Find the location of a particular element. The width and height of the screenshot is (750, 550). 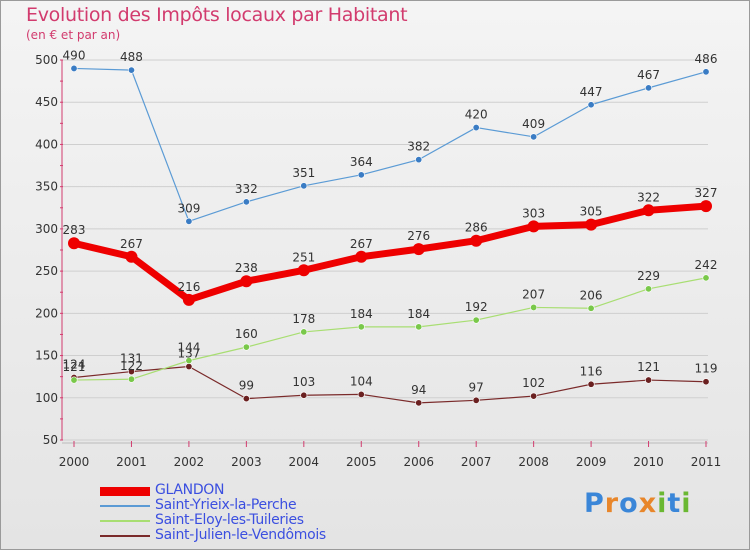

data-label: 490 is located at coordinates (74, 55).